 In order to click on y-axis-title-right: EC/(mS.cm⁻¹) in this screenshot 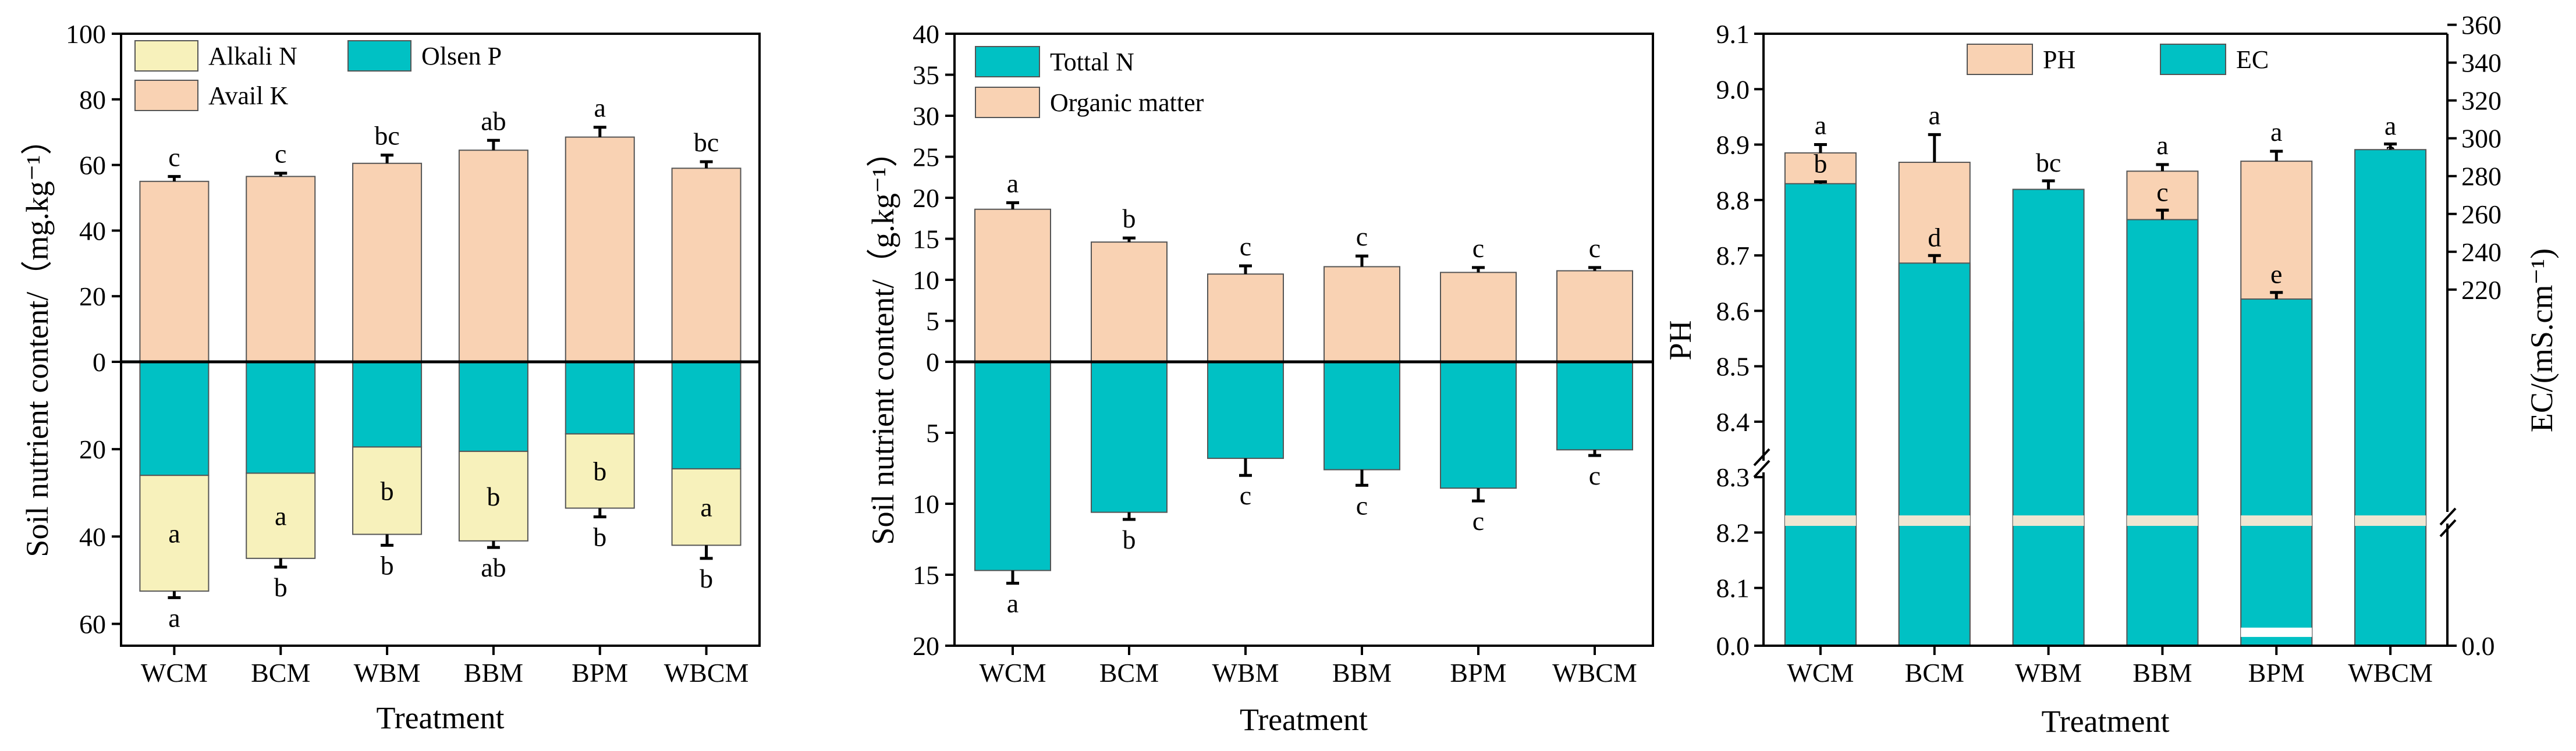, I will do `click(2542, 340)`.